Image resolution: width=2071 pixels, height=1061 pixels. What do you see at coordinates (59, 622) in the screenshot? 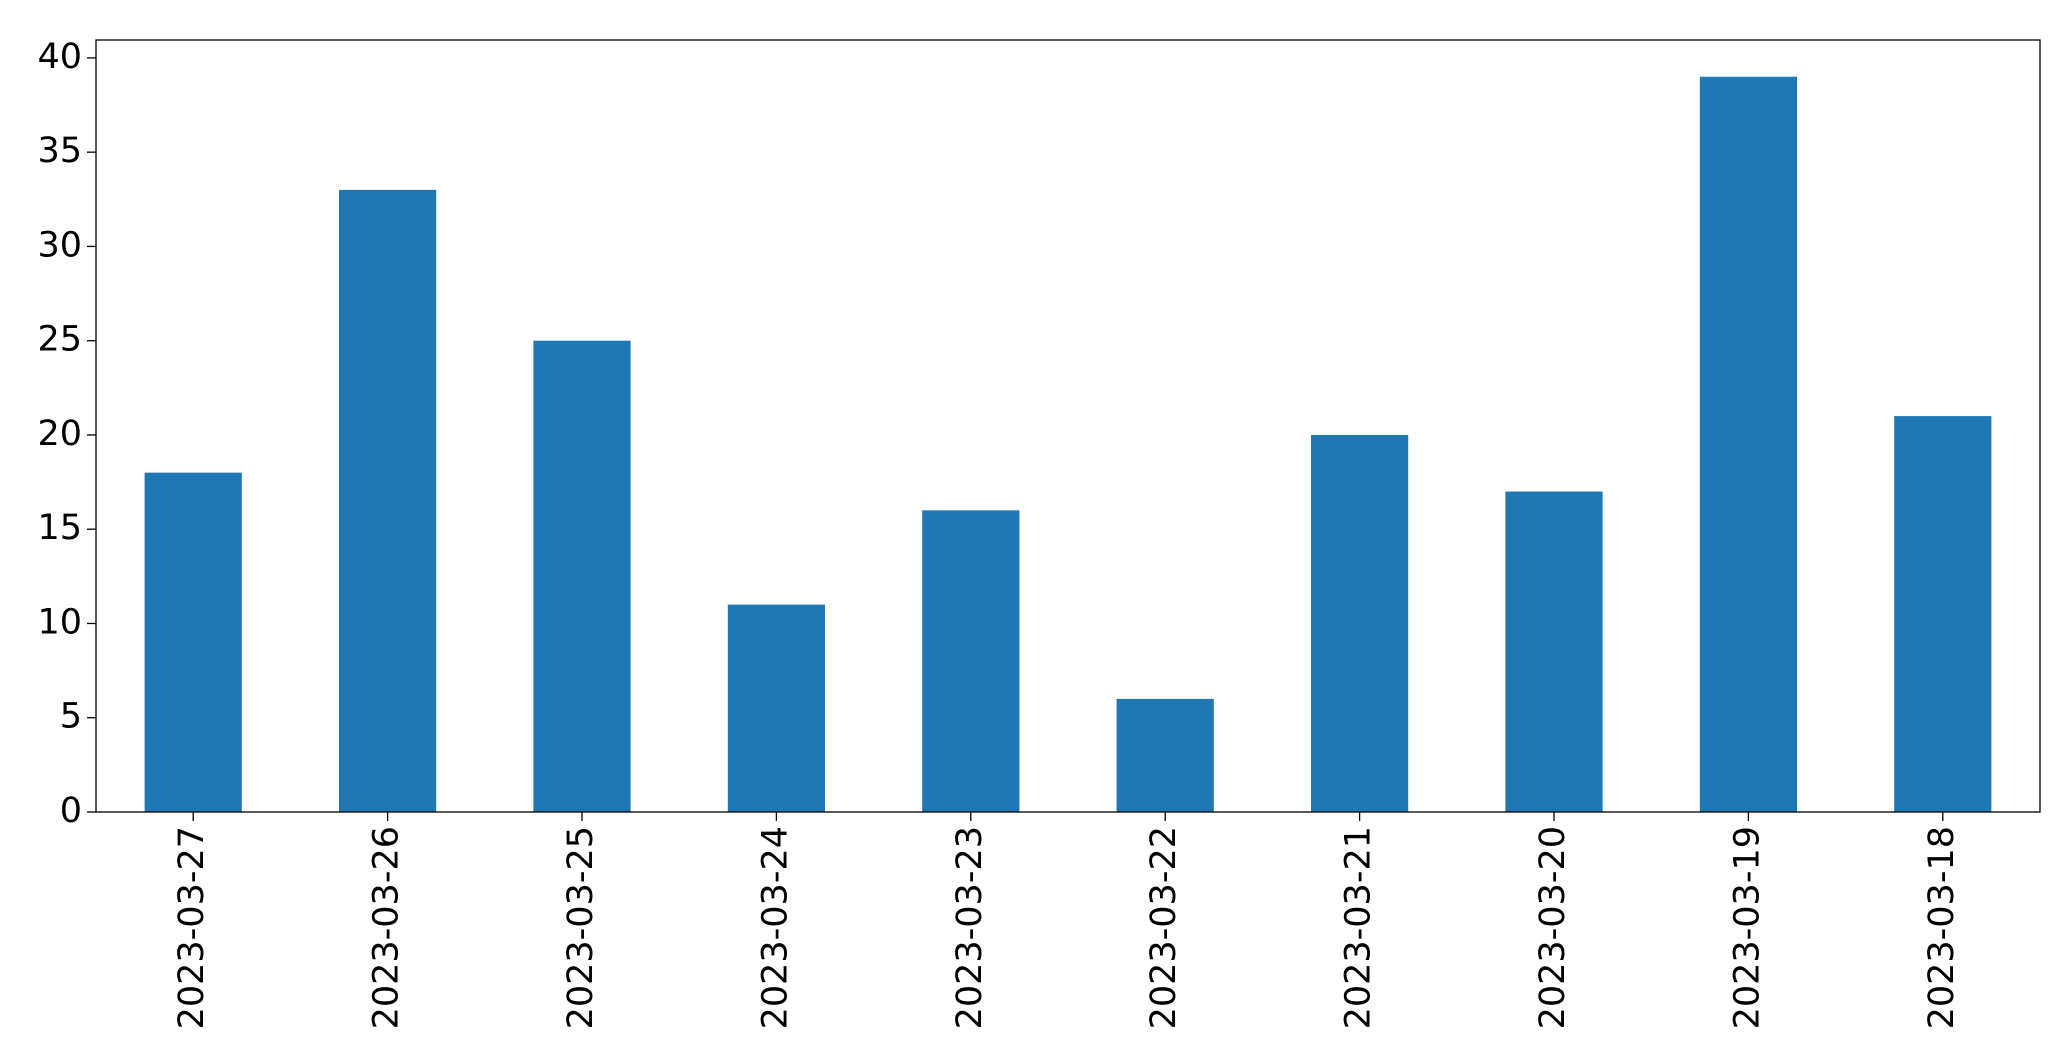
I see `y-tick-label: 10` at bounding box center [59, 622].